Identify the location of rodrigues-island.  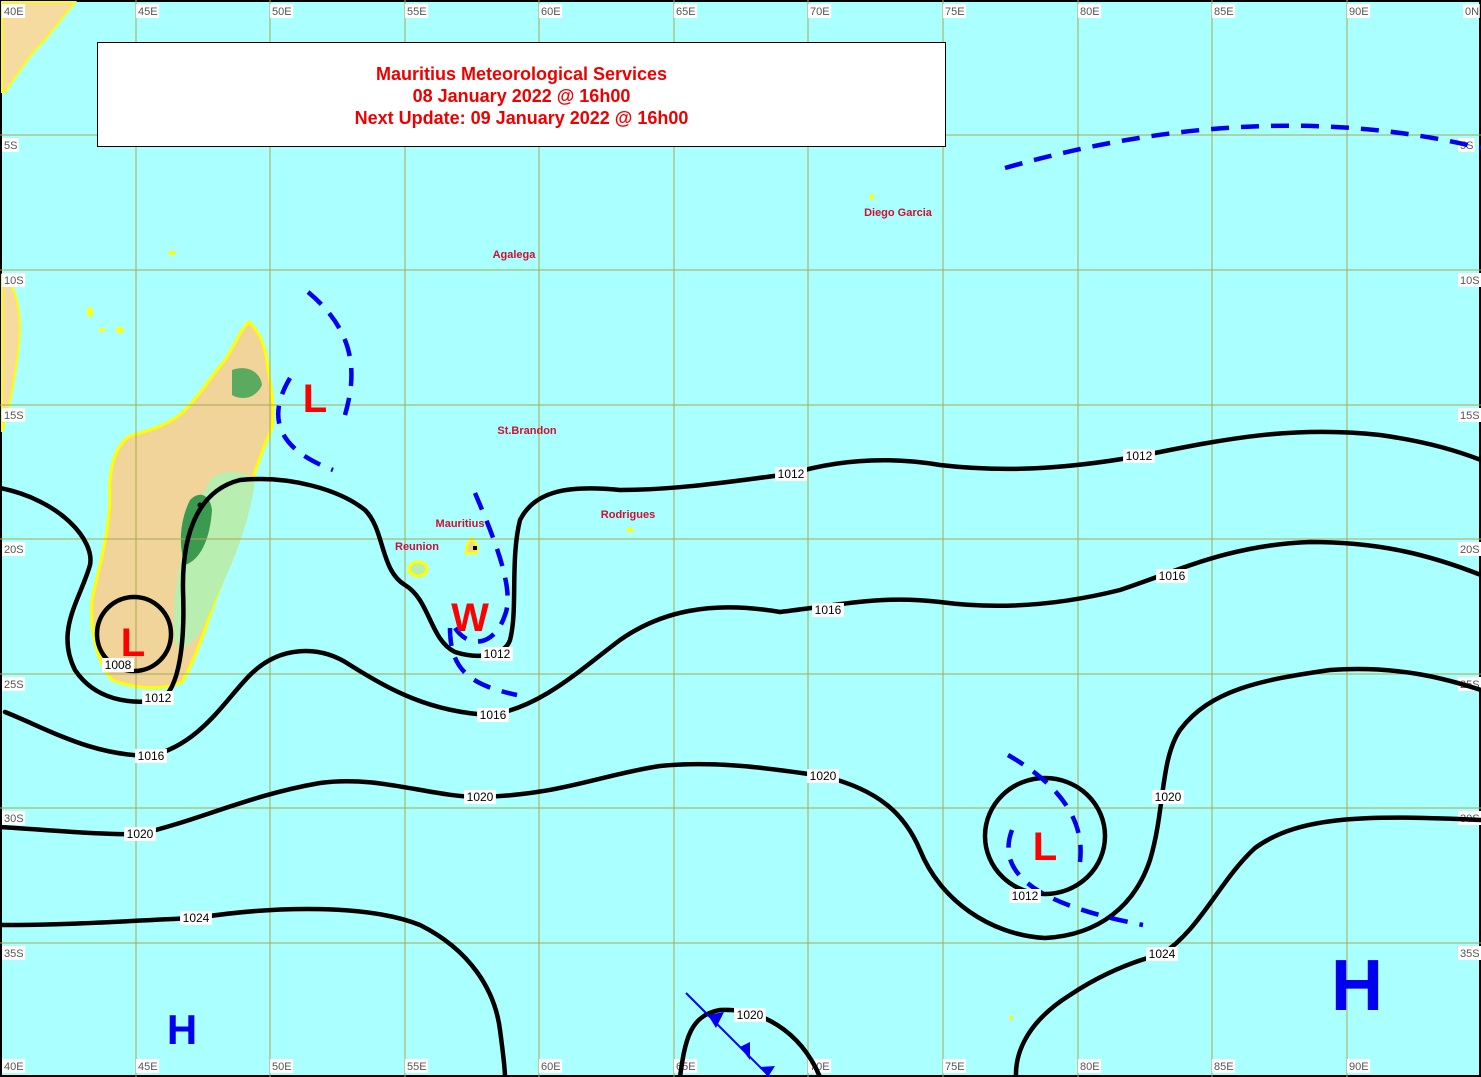
(630, 530).